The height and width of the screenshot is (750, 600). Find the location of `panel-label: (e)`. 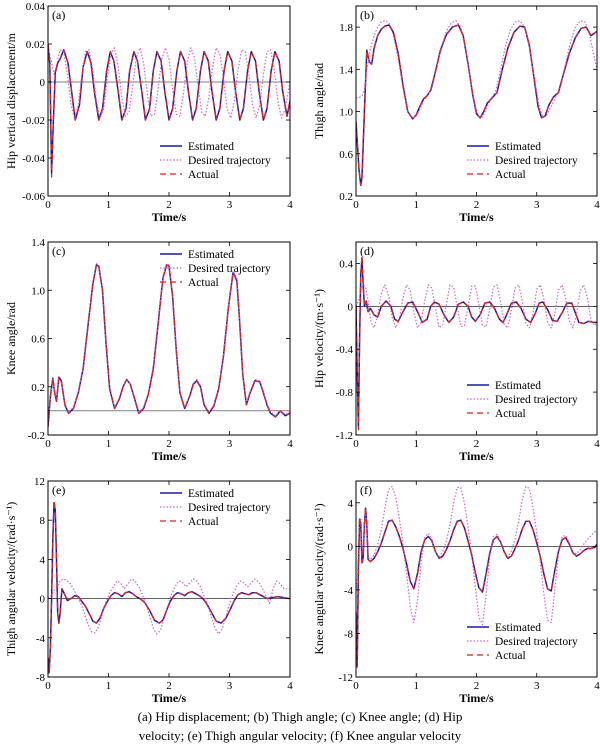

panel-label: (e) is located at coordinates (58, 490).